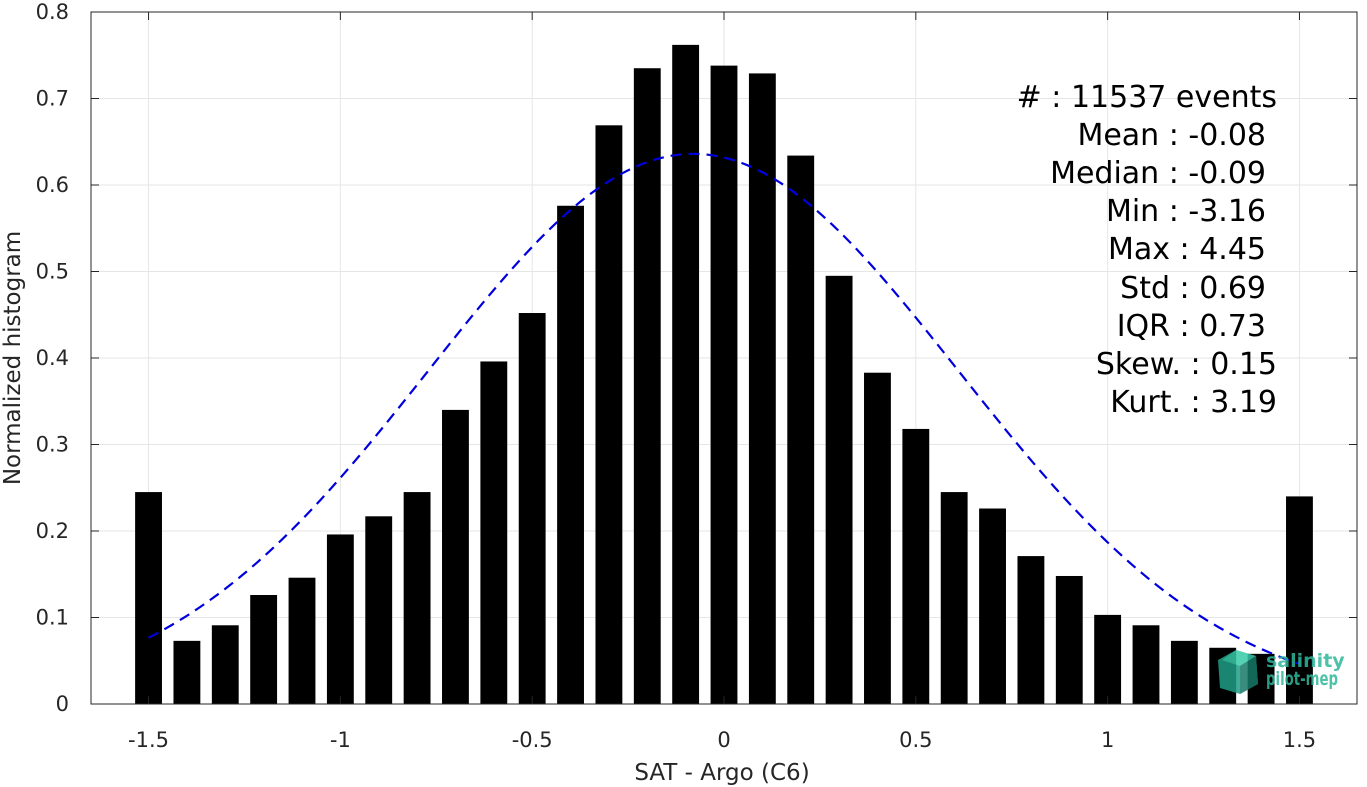  Describe the element at coordinates (52, 99) in the screenshot. I see `y-tick-label: 0.7` at that location.